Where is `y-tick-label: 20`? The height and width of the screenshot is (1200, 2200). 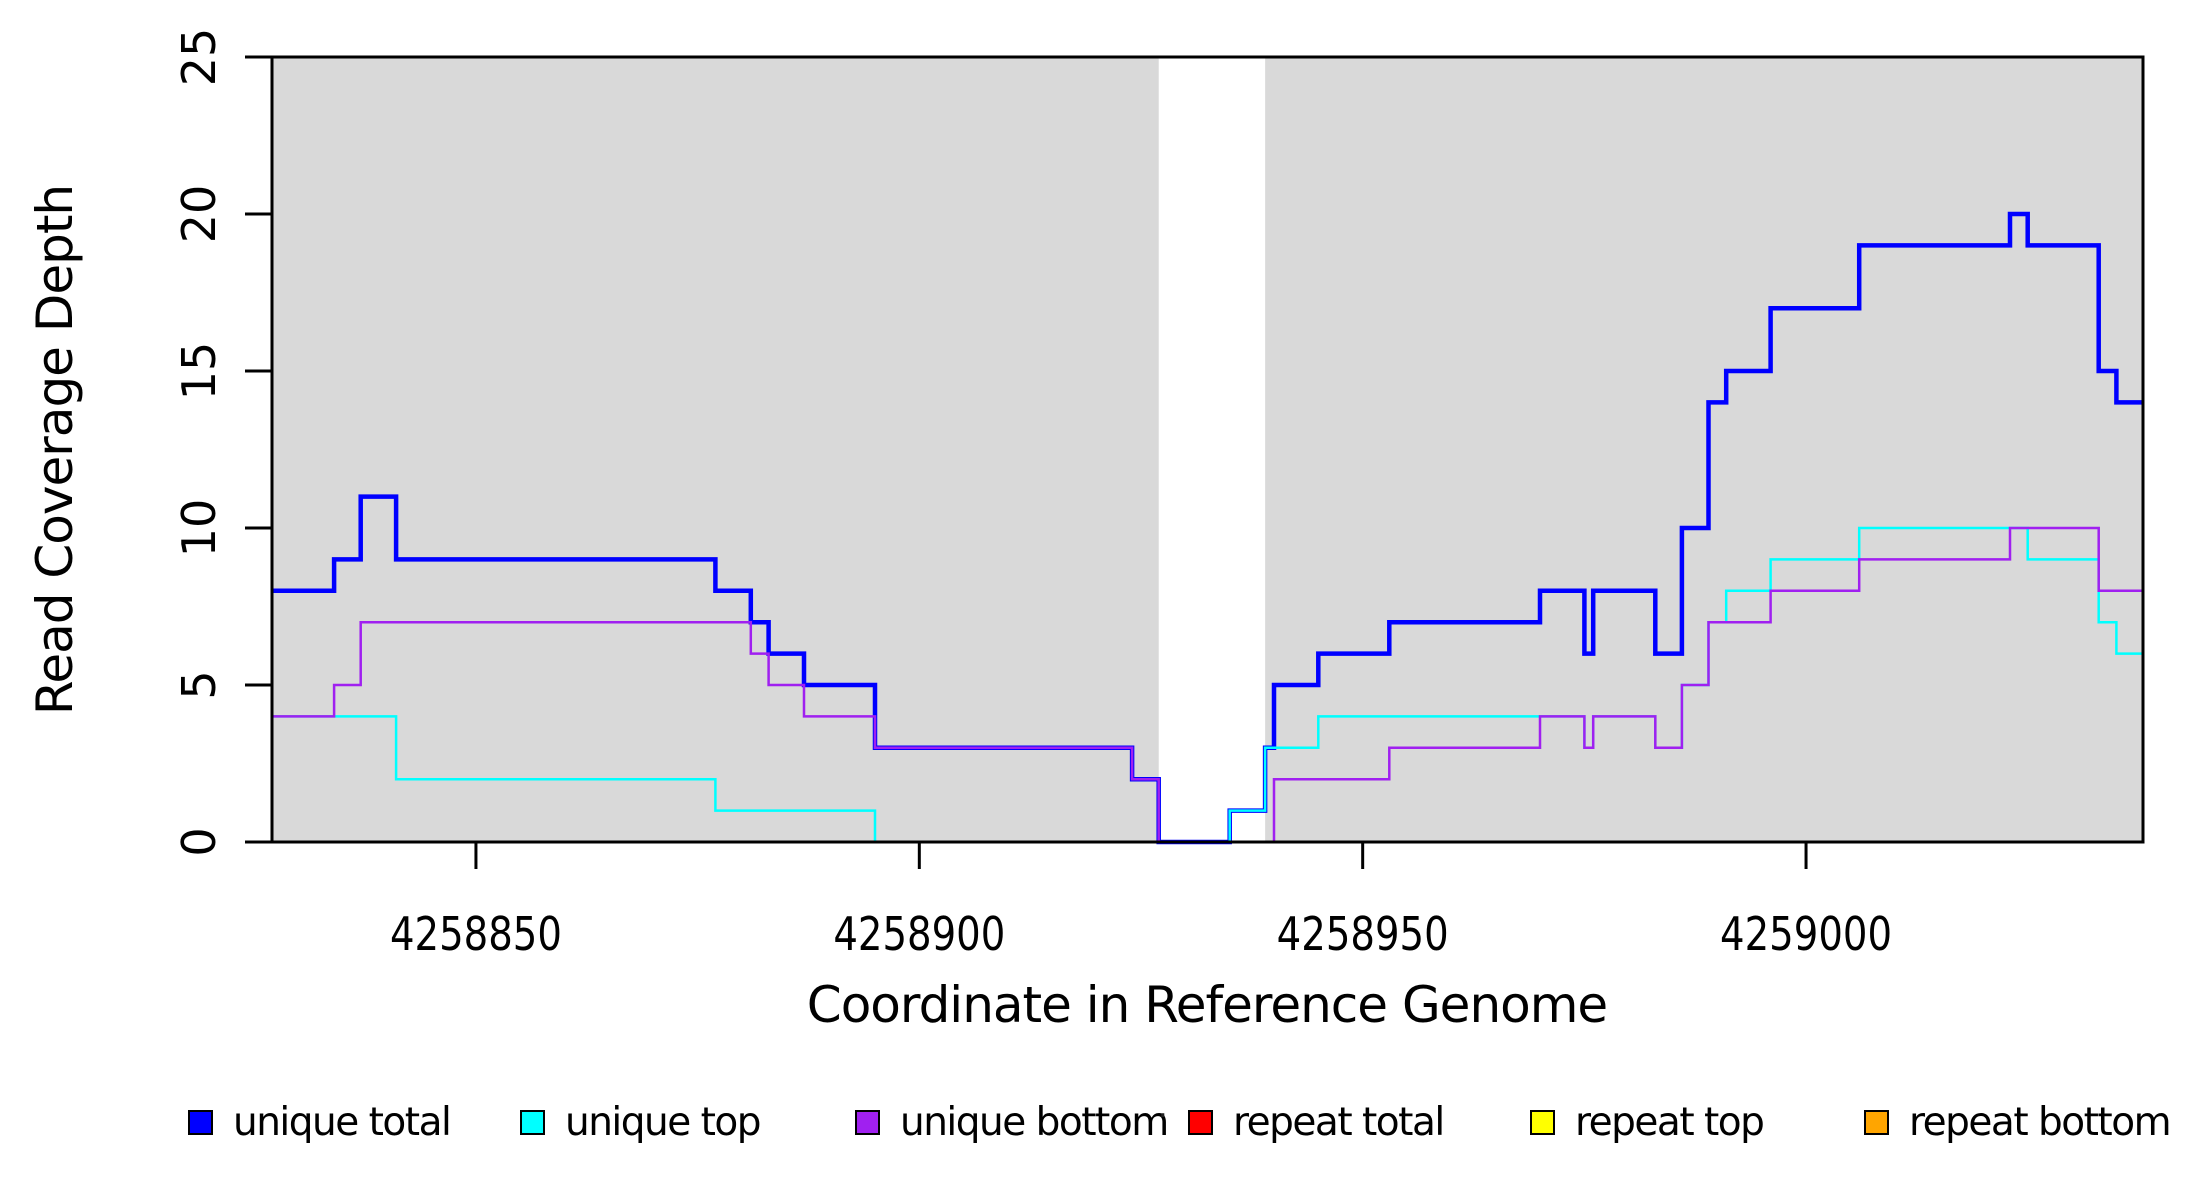
y-tick-label: 20 is located at coordinates (199, 214).